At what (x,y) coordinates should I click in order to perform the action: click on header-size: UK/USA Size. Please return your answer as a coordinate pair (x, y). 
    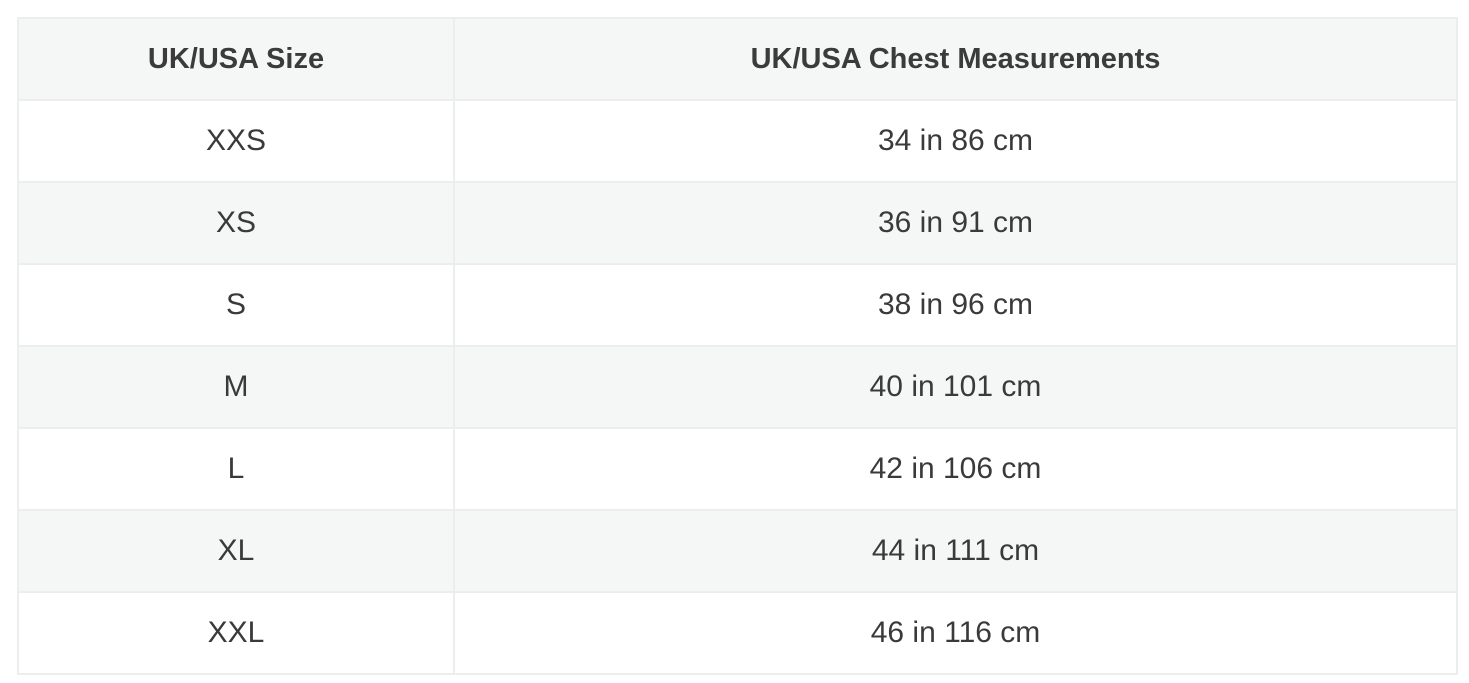
    Looking at the image, I should click on (236, 59).